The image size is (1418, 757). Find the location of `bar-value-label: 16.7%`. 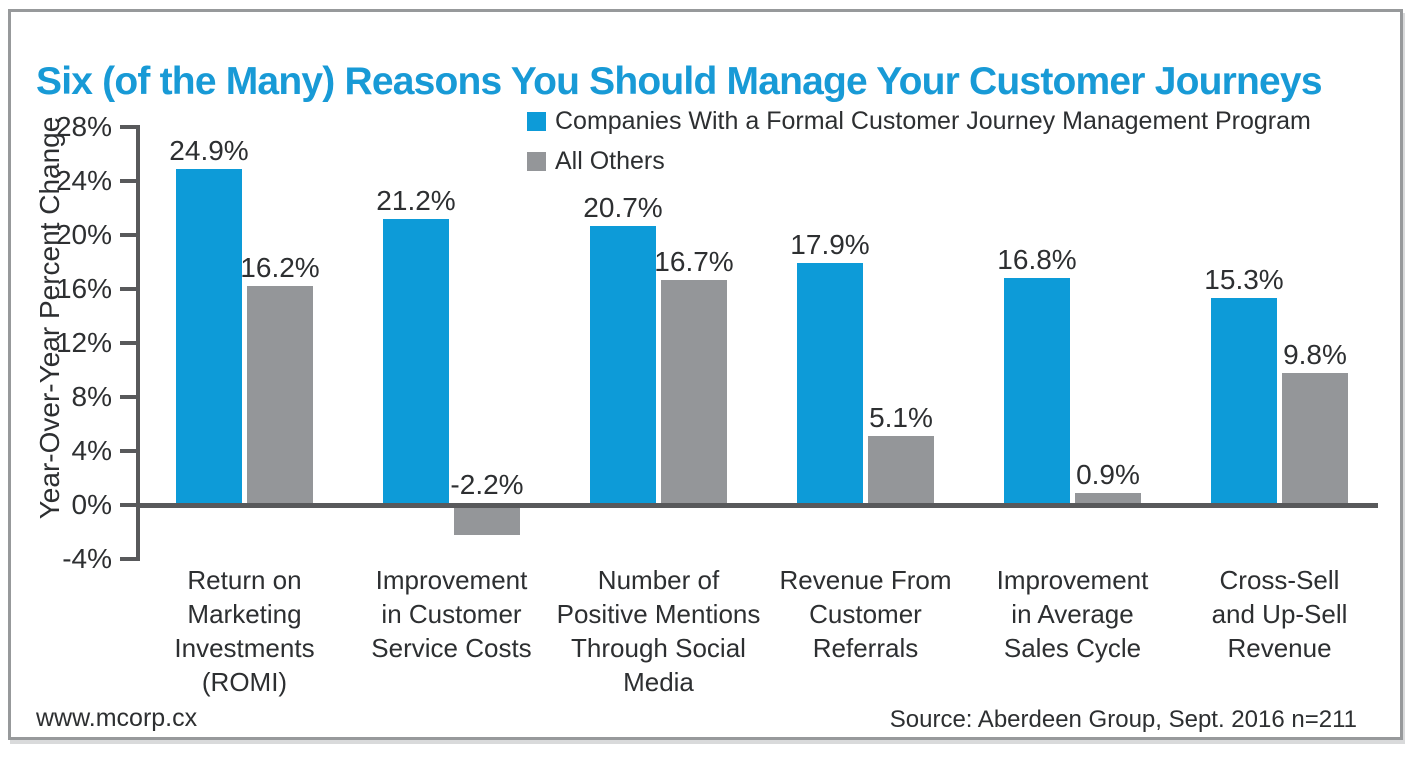

bar-value-label: 16.7% is located at coordinates (694, 261).